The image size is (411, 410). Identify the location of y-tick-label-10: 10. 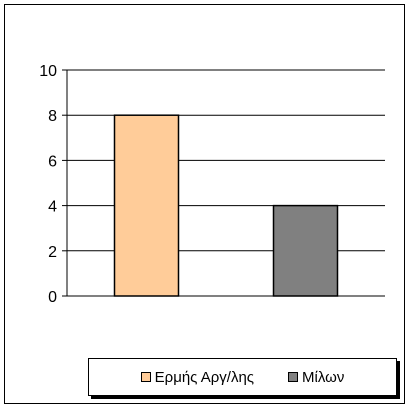
(48, 71).